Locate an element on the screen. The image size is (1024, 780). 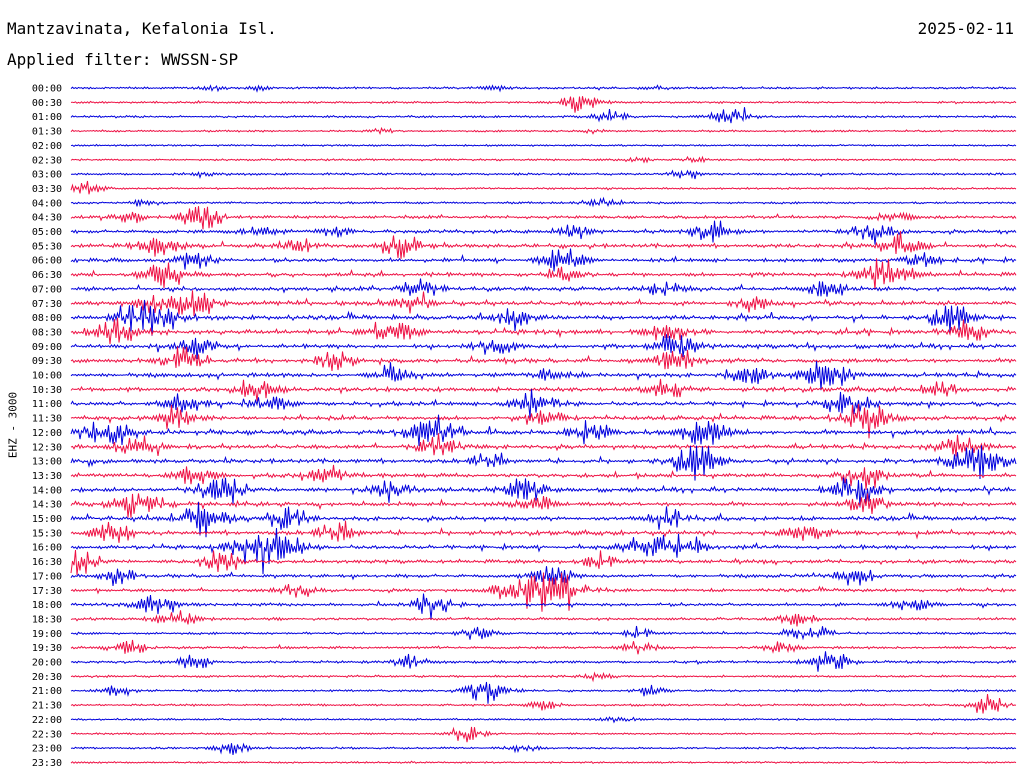
time-tick-label: 15:00 is located at coordinates (47, 519).